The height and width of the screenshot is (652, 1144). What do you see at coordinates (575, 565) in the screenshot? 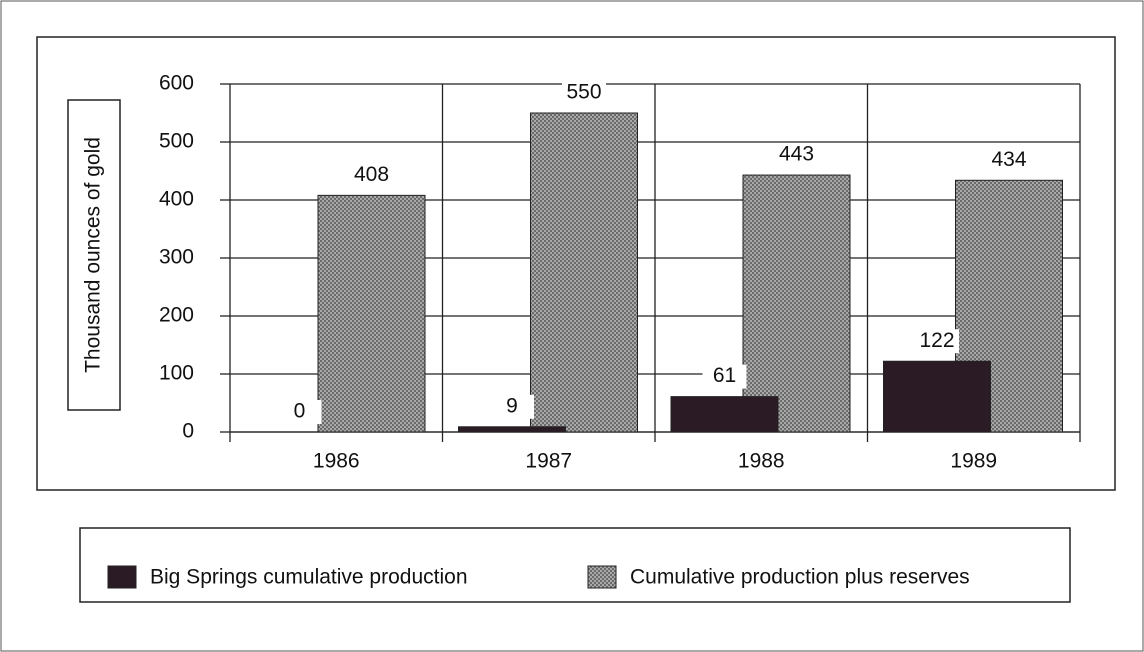
I see `legend-box` at bounding box center [575, 565].